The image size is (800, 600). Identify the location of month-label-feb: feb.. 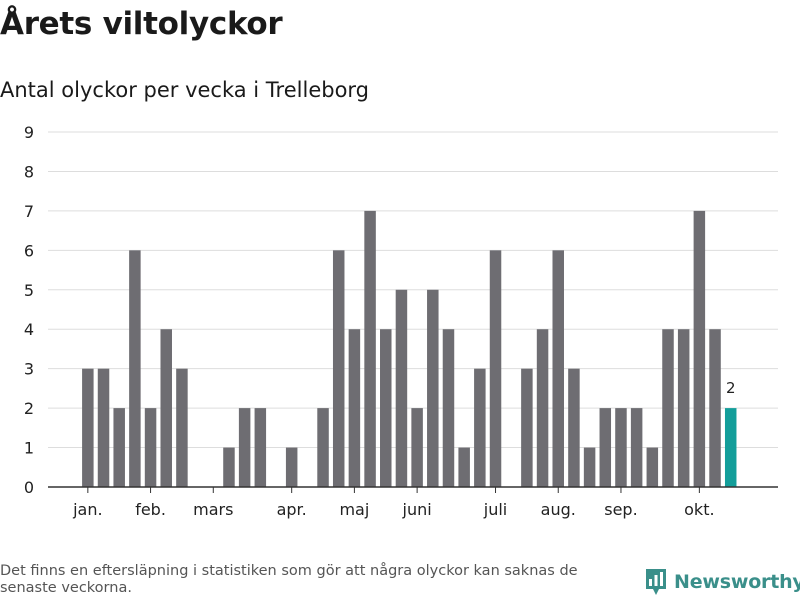
(150, 509).